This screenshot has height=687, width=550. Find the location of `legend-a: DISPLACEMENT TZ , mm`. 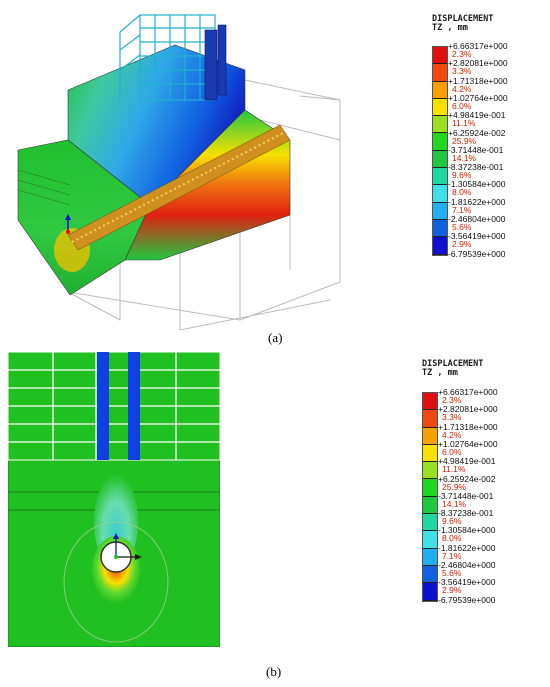

legend-a: DISPLACEMENT TZ , mm is located at coordinates (462, 24).